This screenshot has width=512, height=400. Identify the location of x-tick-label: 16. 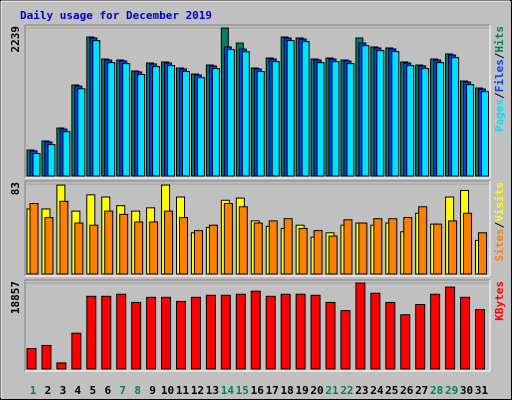
(258, 390).